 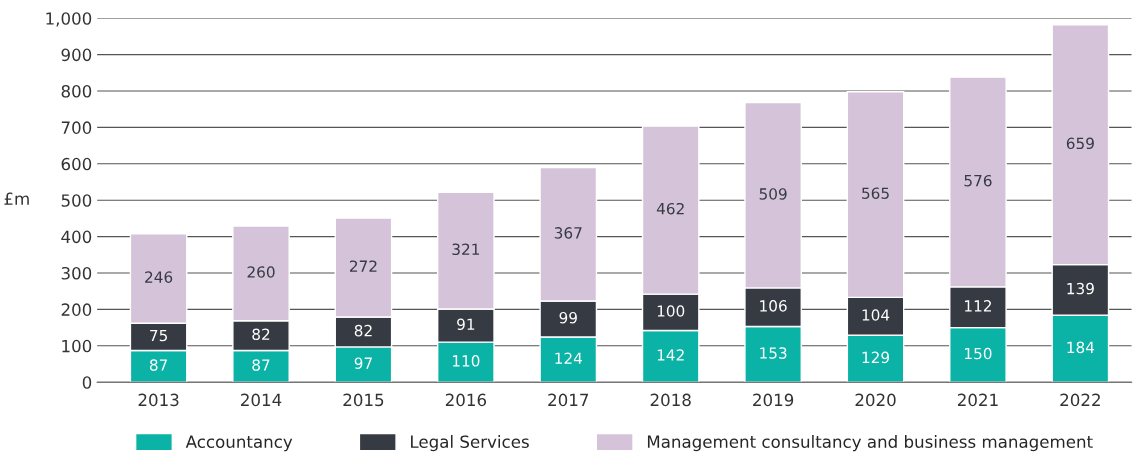 I want to click on data-label: 184, so click(x=1081, y=347).